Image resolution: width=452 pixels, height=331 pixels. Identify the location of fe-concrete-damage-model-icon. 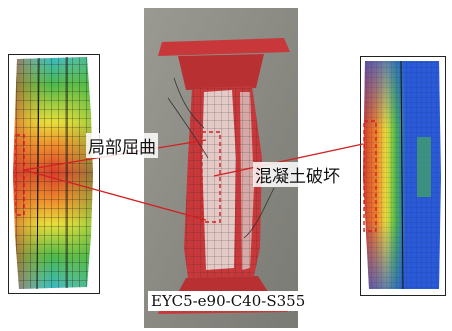
(402, 175).